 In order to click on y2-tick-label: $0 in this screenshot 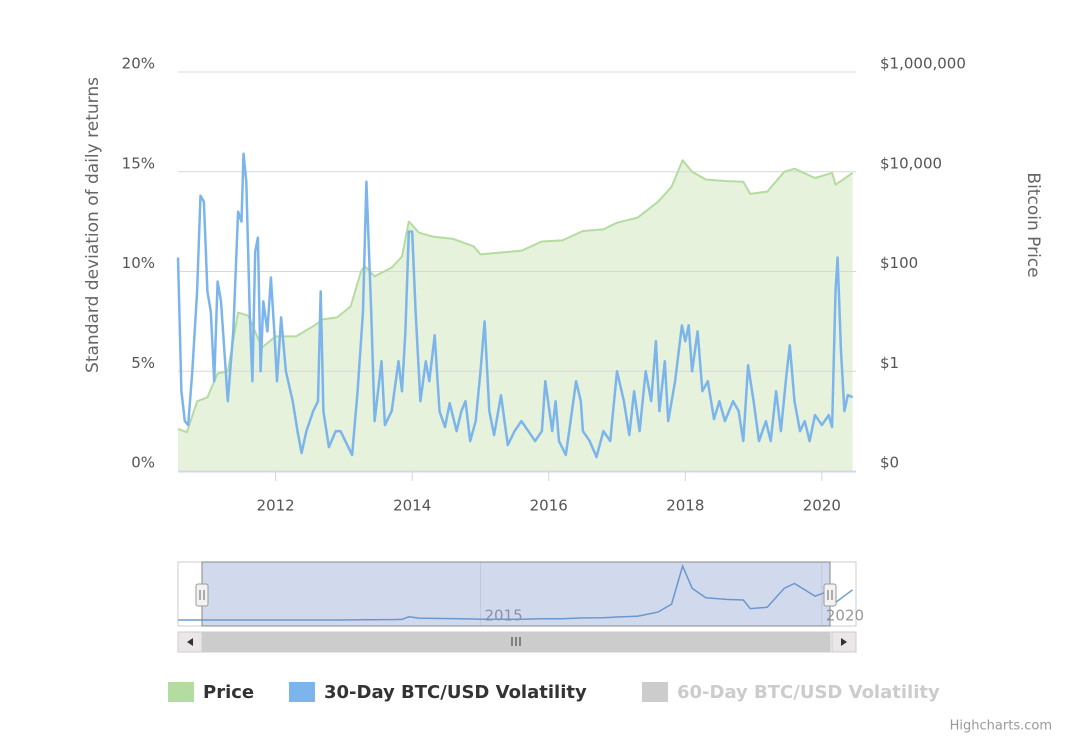, I will do `click(889, 463)`.